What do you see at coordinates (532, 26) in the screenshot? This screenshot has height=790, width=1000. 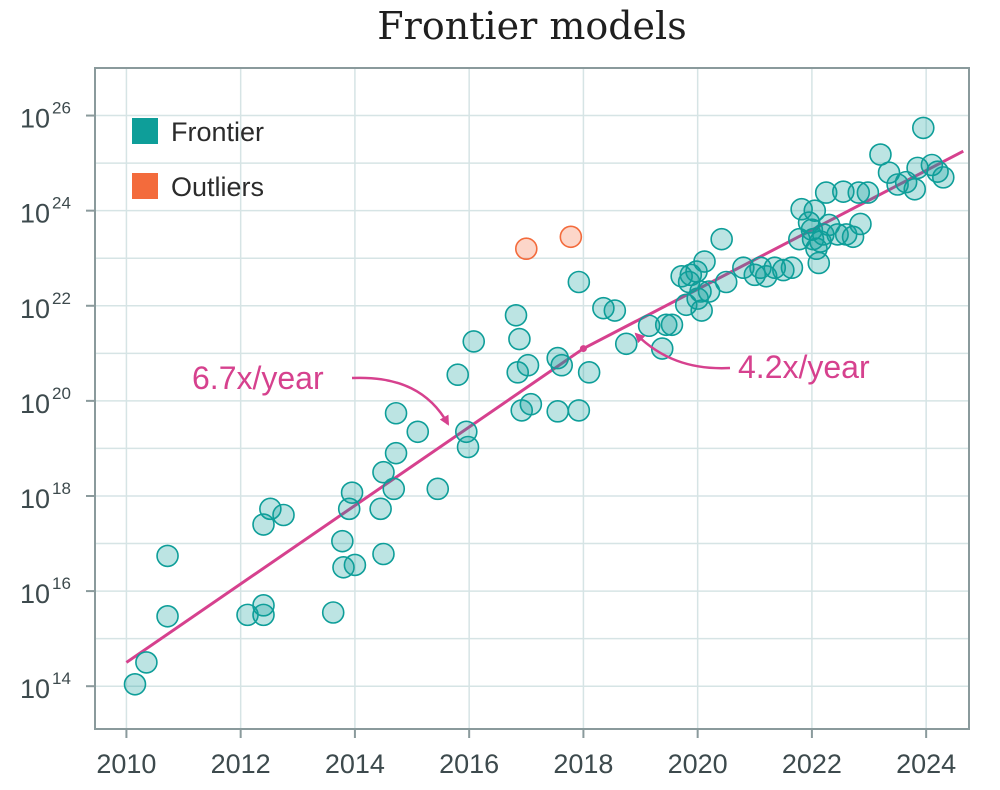 I see `chart-title: Frontier models` at bounding box center [532, 26].